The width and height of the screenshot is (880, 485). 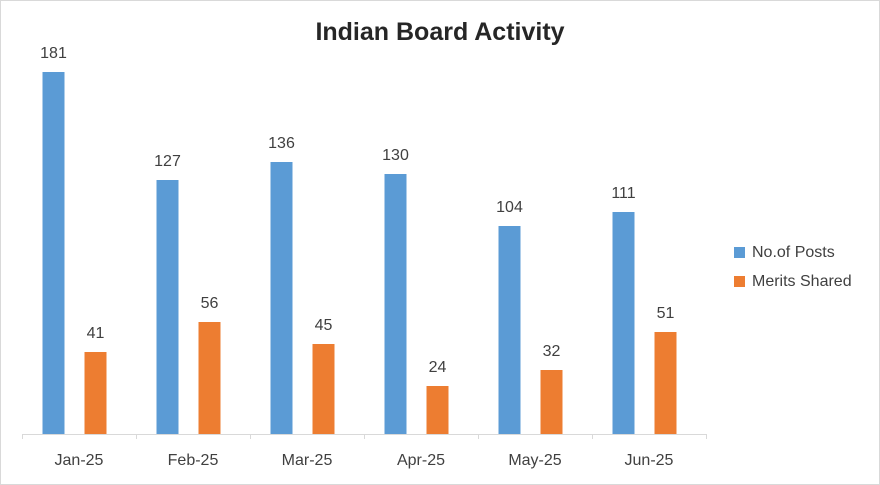 What do you see at coordinates (281, 143) in the screenshot?
I see `data-label-posts: 136` at bounding box center [281, 143].